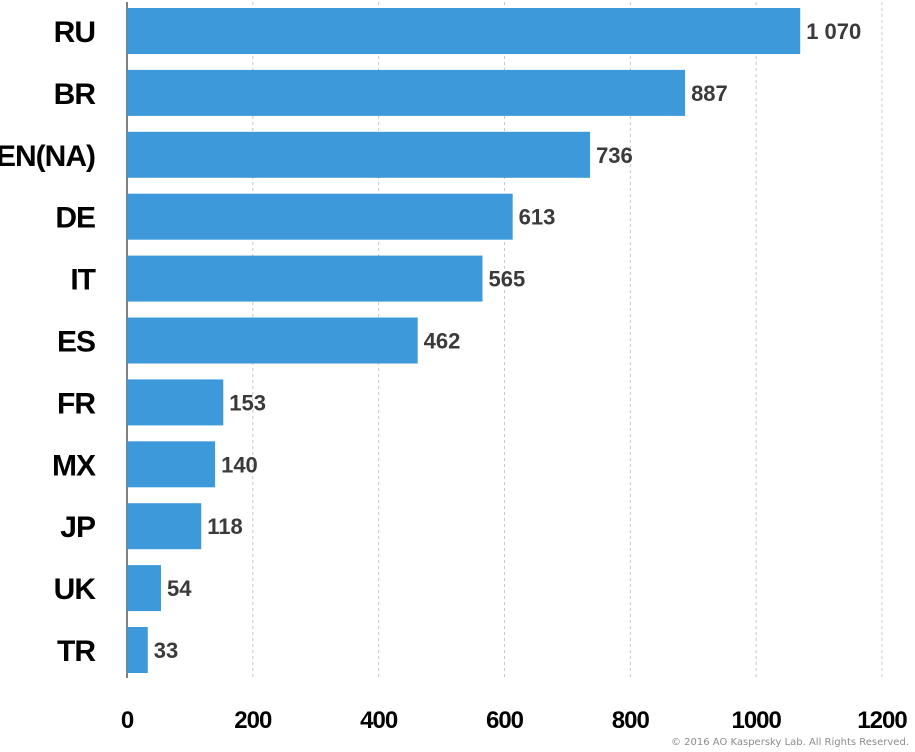 The width and height of the screenshot is (915, 752). Describe the element at coordinates (74, 32) in the screenshot. I see `category-label: RU` at that location.